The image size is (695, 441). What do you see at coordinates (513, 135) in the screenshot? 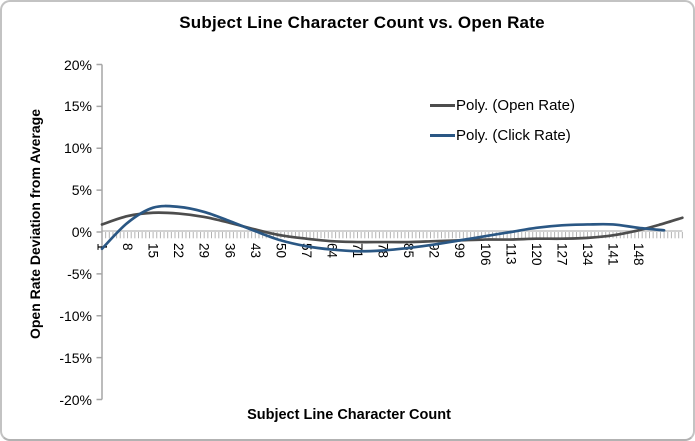
I see `legend-label: Poly. (Click Rate)` at bounding box center [513, 135].